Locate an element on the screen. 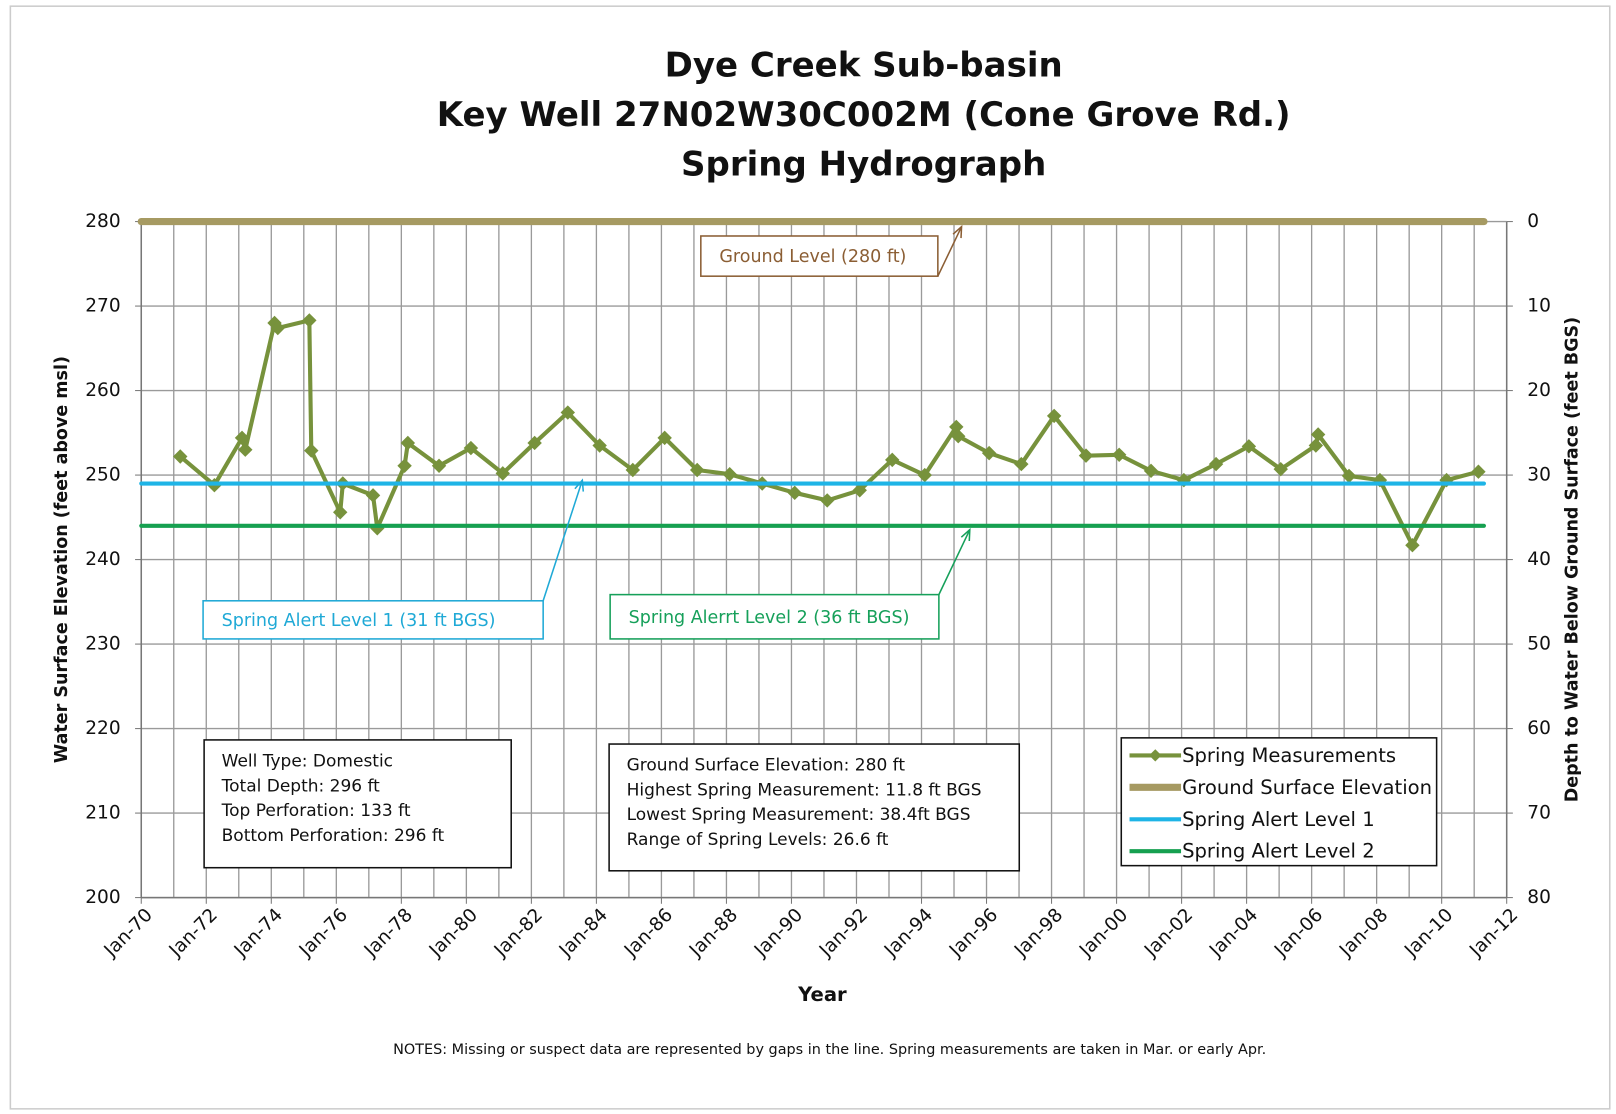 This screenshot has width=1616, height=1114. y-tick-label: 250 is located at coordinates (102, 475).